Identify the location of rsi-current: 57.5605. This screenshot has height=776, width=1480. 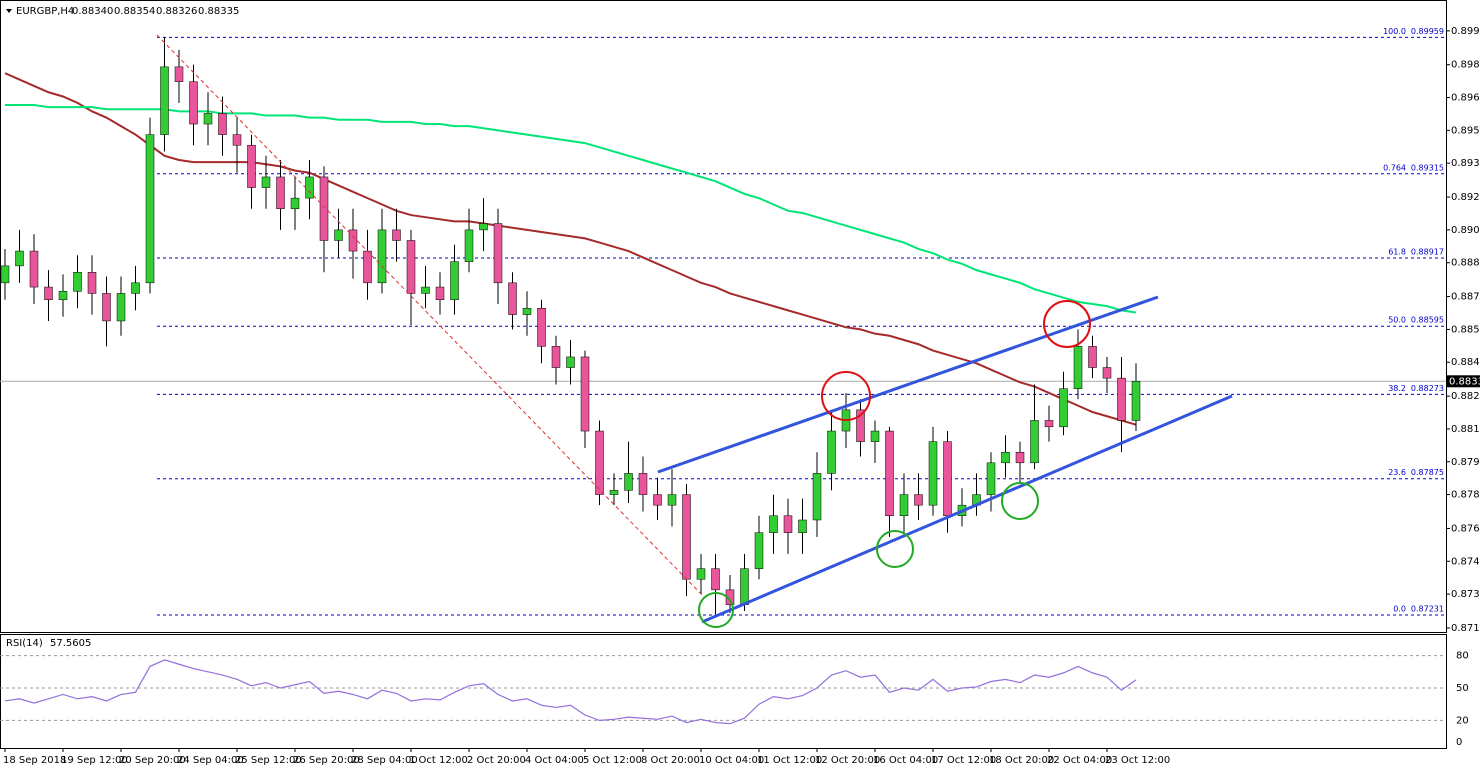
(70, 643).